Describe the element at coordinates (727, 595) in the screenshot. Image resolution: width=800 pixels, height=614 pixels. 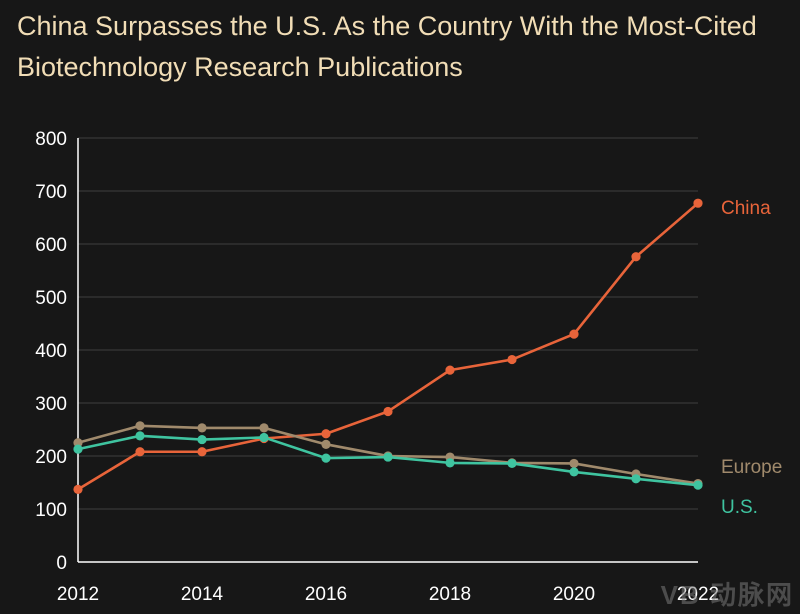
I see `watermark-logo: VB 动脉网` at that location.